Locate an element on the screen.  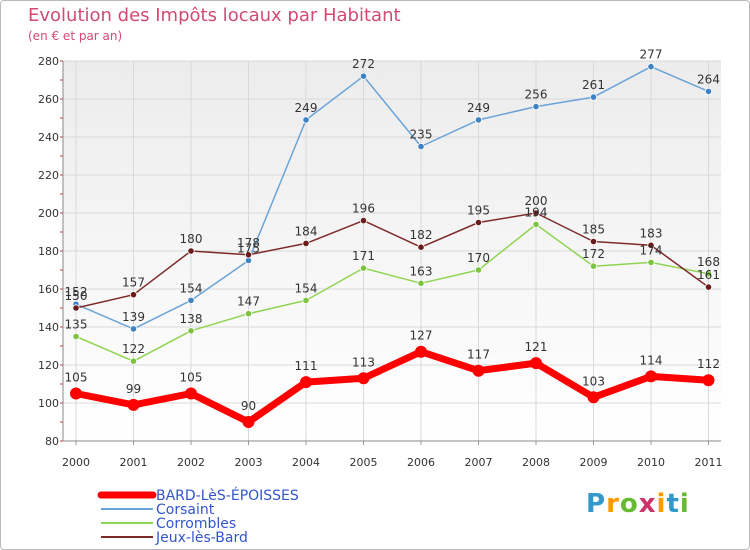
data-label-bard-les-epoisses: 127 is located at coordinates (421, 336).